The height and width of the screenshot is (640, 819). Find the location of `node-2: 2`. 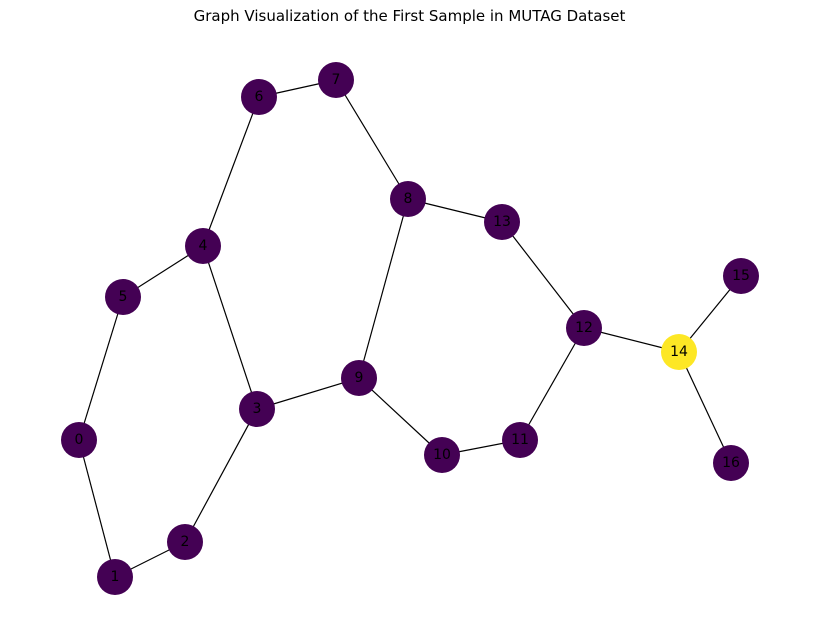

node-2: 2 is located at coordinates (185, 542).